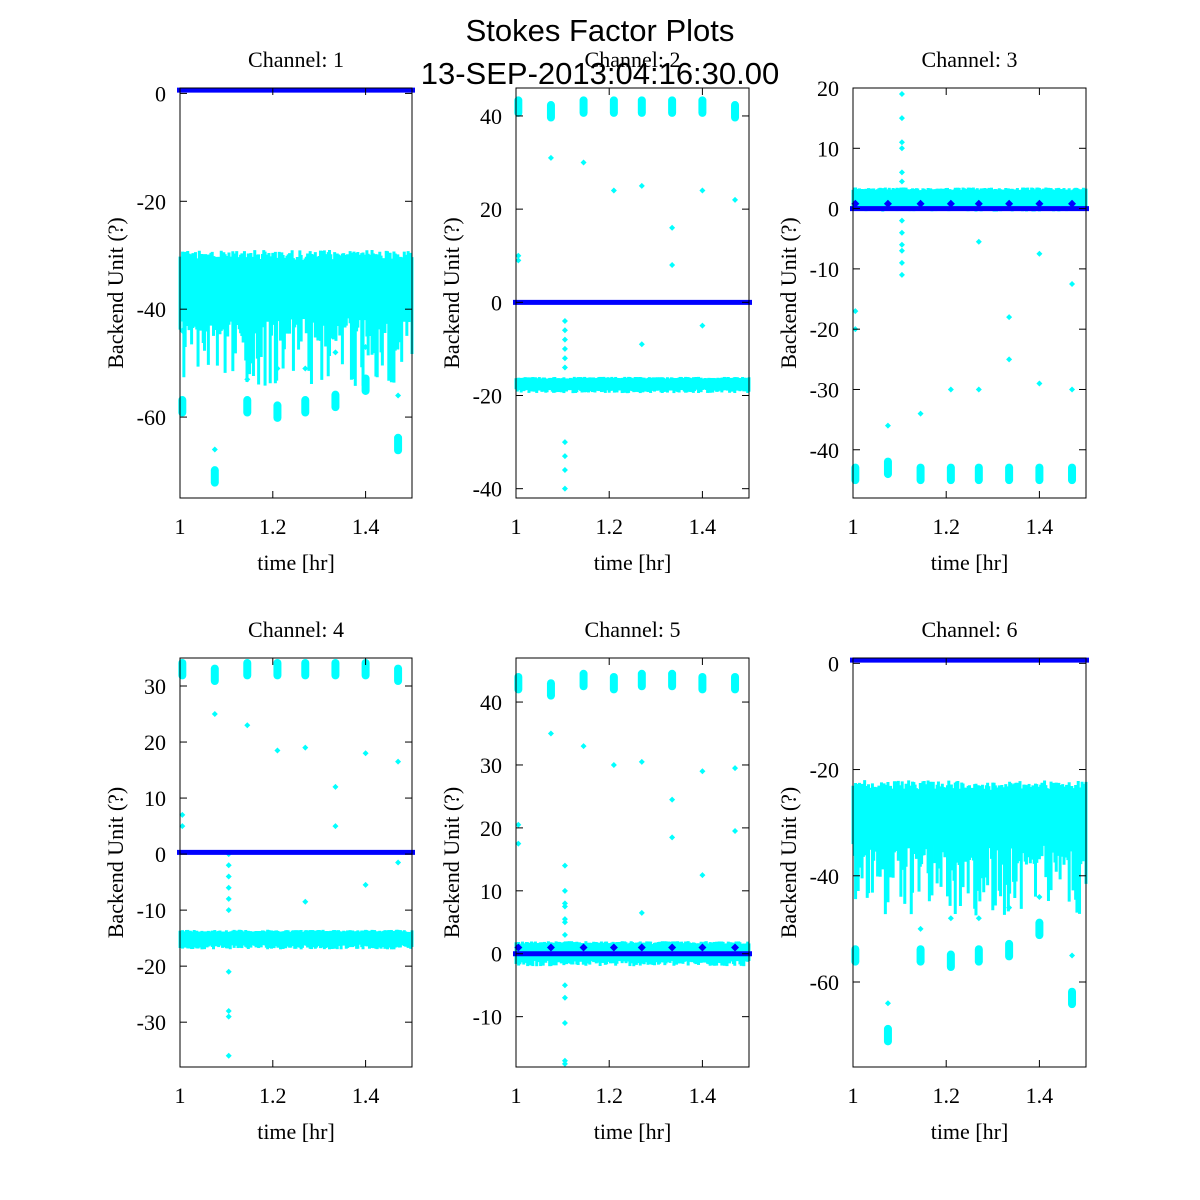 The height and width of the screenshot is (1200, 1200). I want to click on y-axis-label: Backend Unit (?), so click(115, 293).